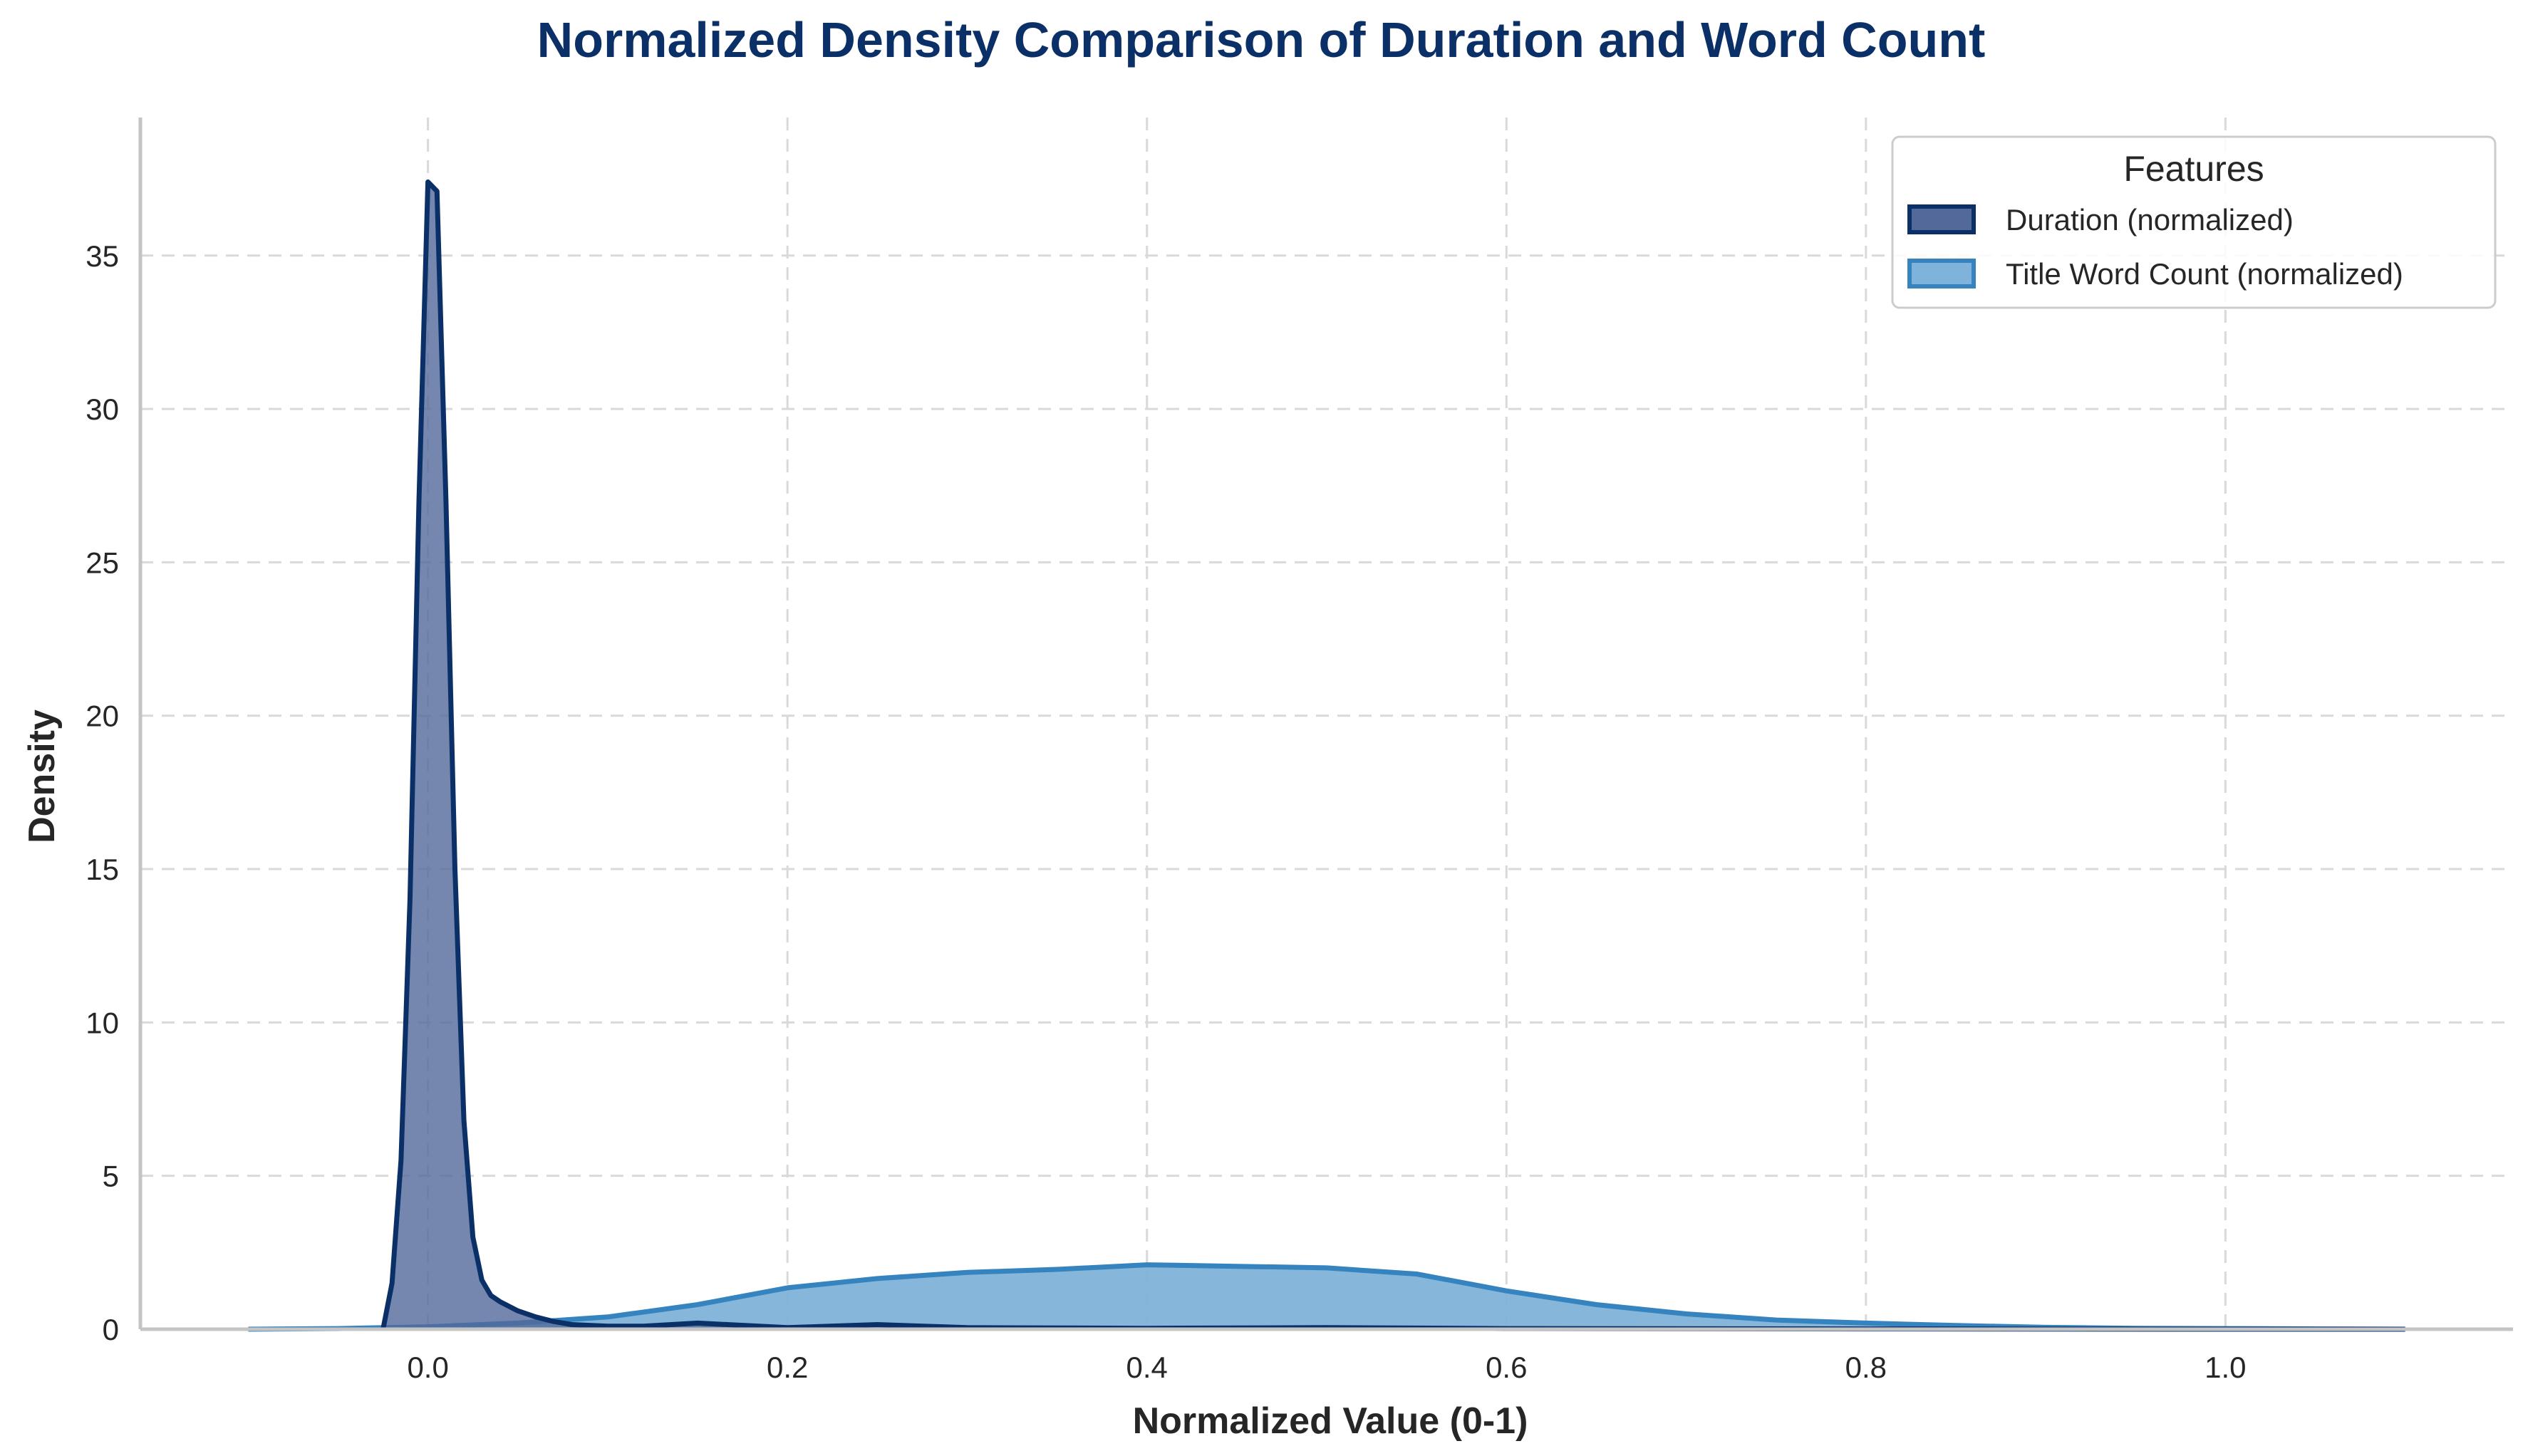 The width and height of the screenshot is (2523, 1456). I want to click on legend-label-duration: Duration (normalized), so click(2150, 219).